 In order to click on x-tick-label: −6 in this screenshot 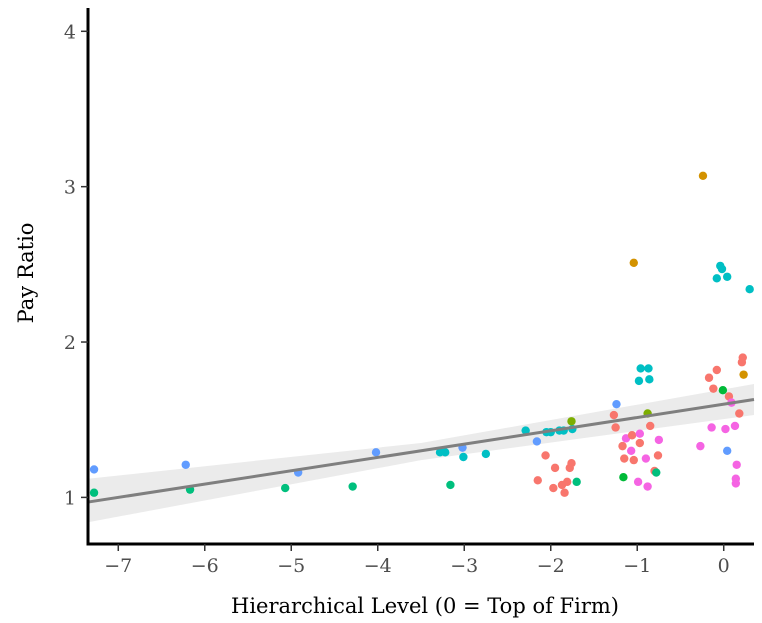, I will do `click(205, 566)`.